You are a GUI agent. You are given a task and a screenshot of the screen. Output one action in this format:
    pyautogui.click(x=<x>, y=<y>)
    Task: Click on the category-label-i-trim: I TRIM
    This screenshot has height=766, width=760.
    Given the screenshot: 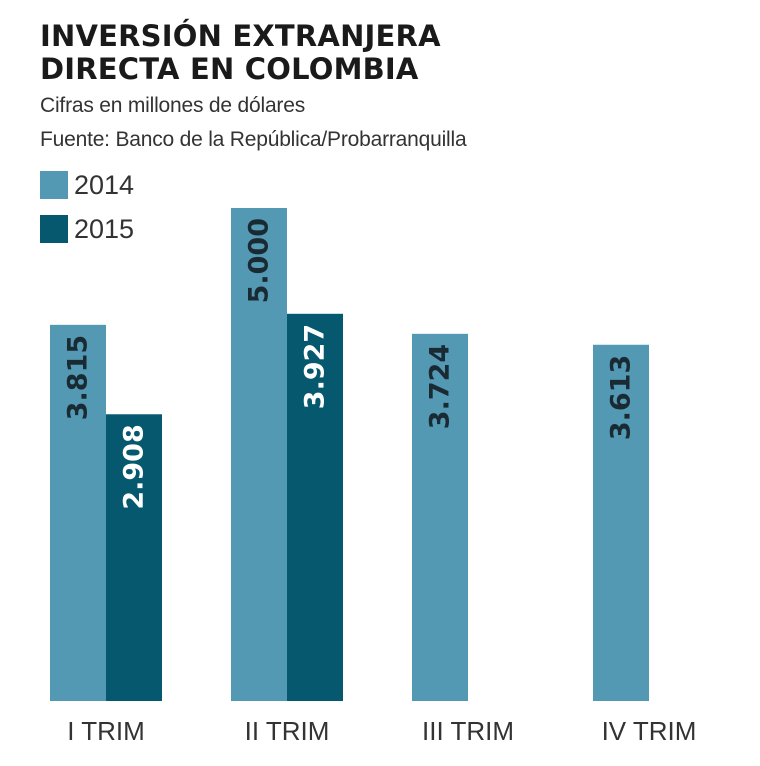 What is the action you would take?
    pyautogui.click(x=106, y=731)
    